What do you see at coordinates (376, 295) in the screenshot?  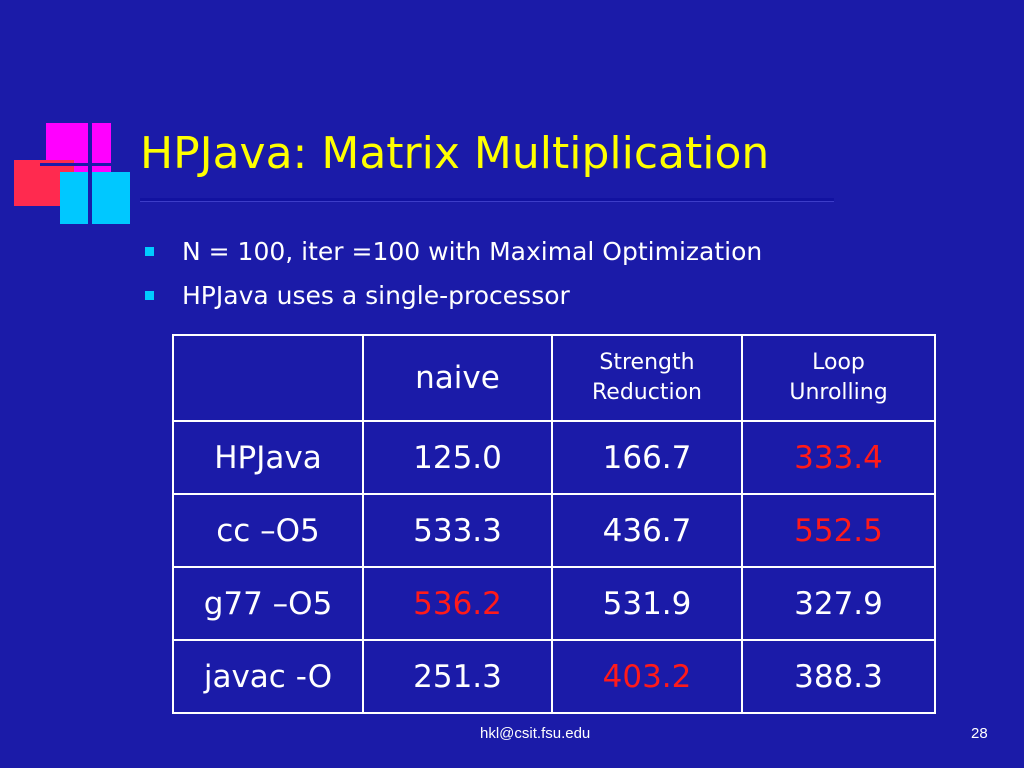 I see `bullet-text: HPJava uses a single-processor` at bounding box center [376, 295].